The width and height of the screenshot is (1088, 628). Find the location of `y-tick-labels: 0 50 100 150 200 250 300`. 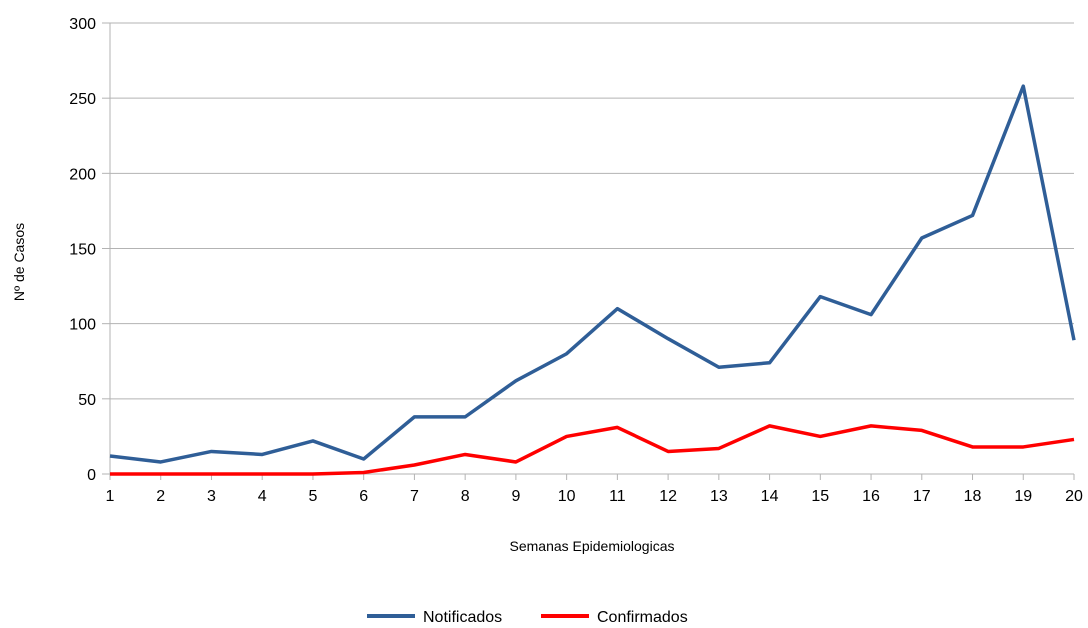

y-tick-labels: 0 50 100 150 200 250 300 is located at coordinates (82, 250).